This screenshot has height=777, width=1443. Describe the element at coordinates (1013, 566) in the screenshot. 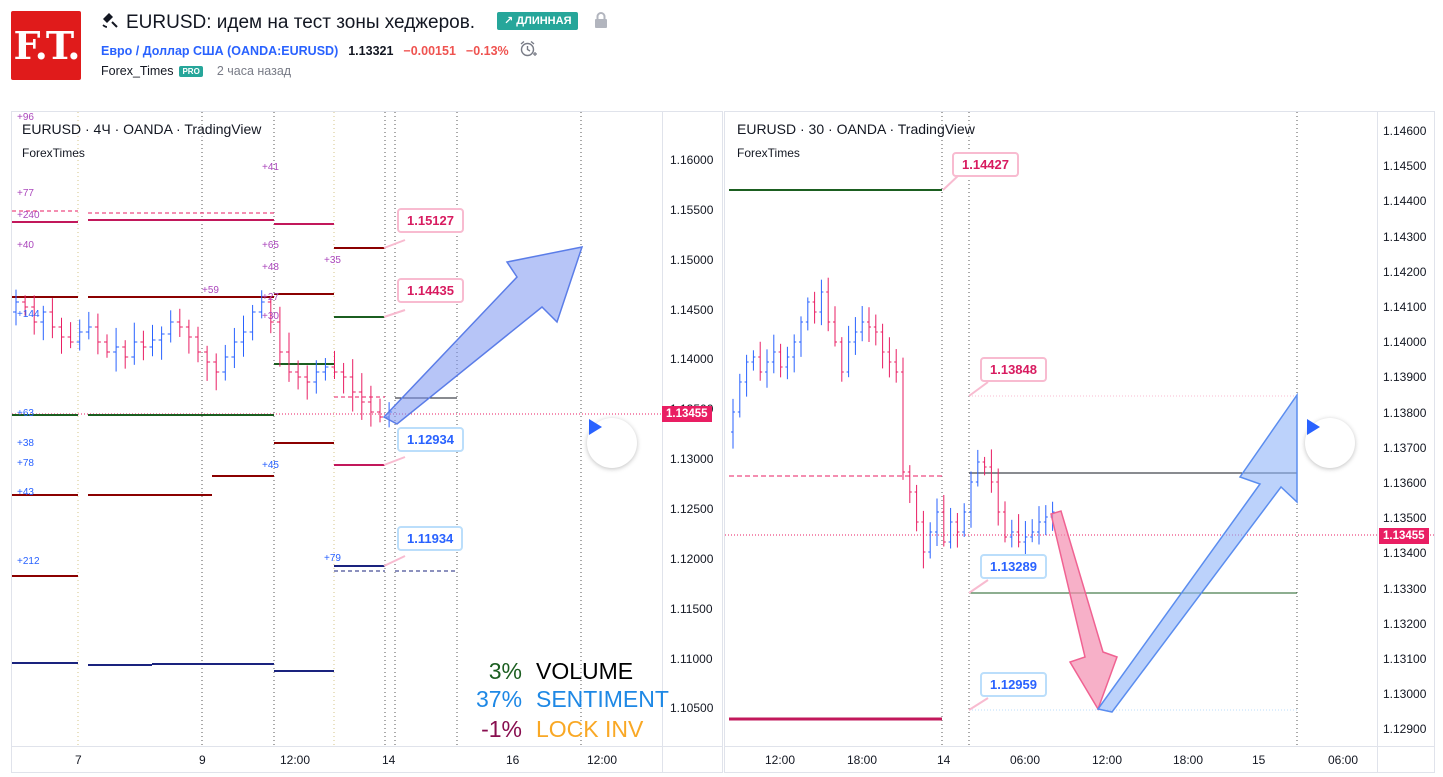

I see `callout-1.13289: 1.13289` at that location.